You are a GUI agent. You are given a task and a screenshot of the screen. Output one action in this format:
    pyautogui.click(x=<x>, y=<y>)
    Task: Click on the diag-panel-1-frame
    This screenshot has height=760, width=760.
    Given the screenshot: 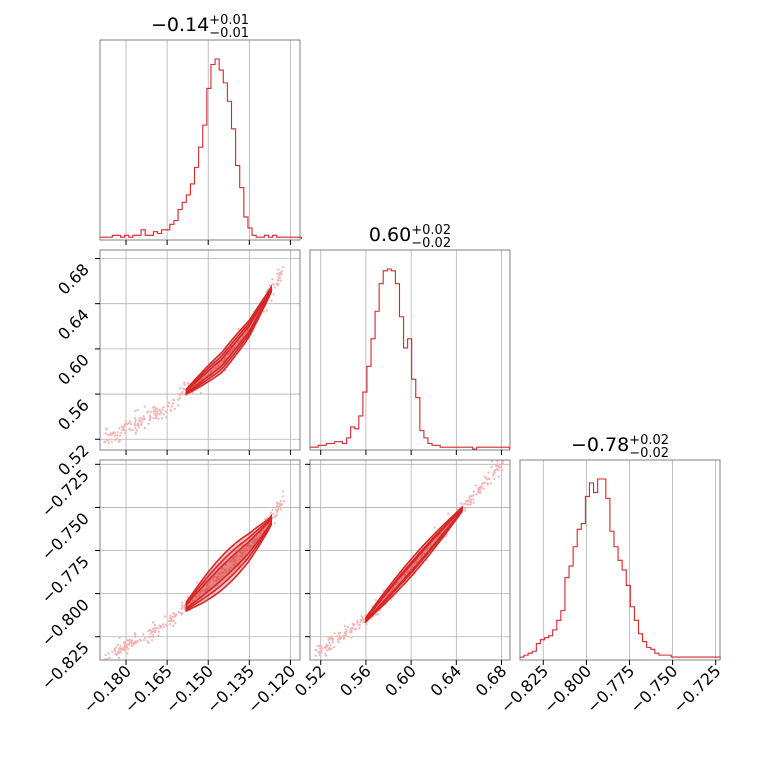 What is the action you would take?
    pyautogui.click(x=200, y=140)
    